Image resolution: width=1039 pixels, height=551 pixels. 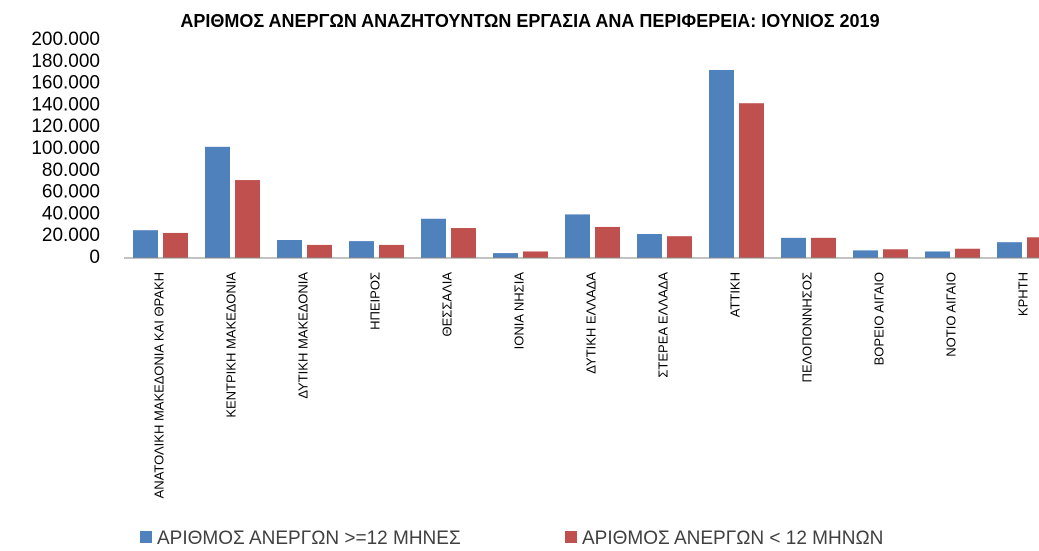 What do you see at coordinates (806, 327) in the screenshot?
I see `x-tick-label: ΠΕΛΟΠΟΝΝΗΣΟΣ` at bounding box center [806, 327].